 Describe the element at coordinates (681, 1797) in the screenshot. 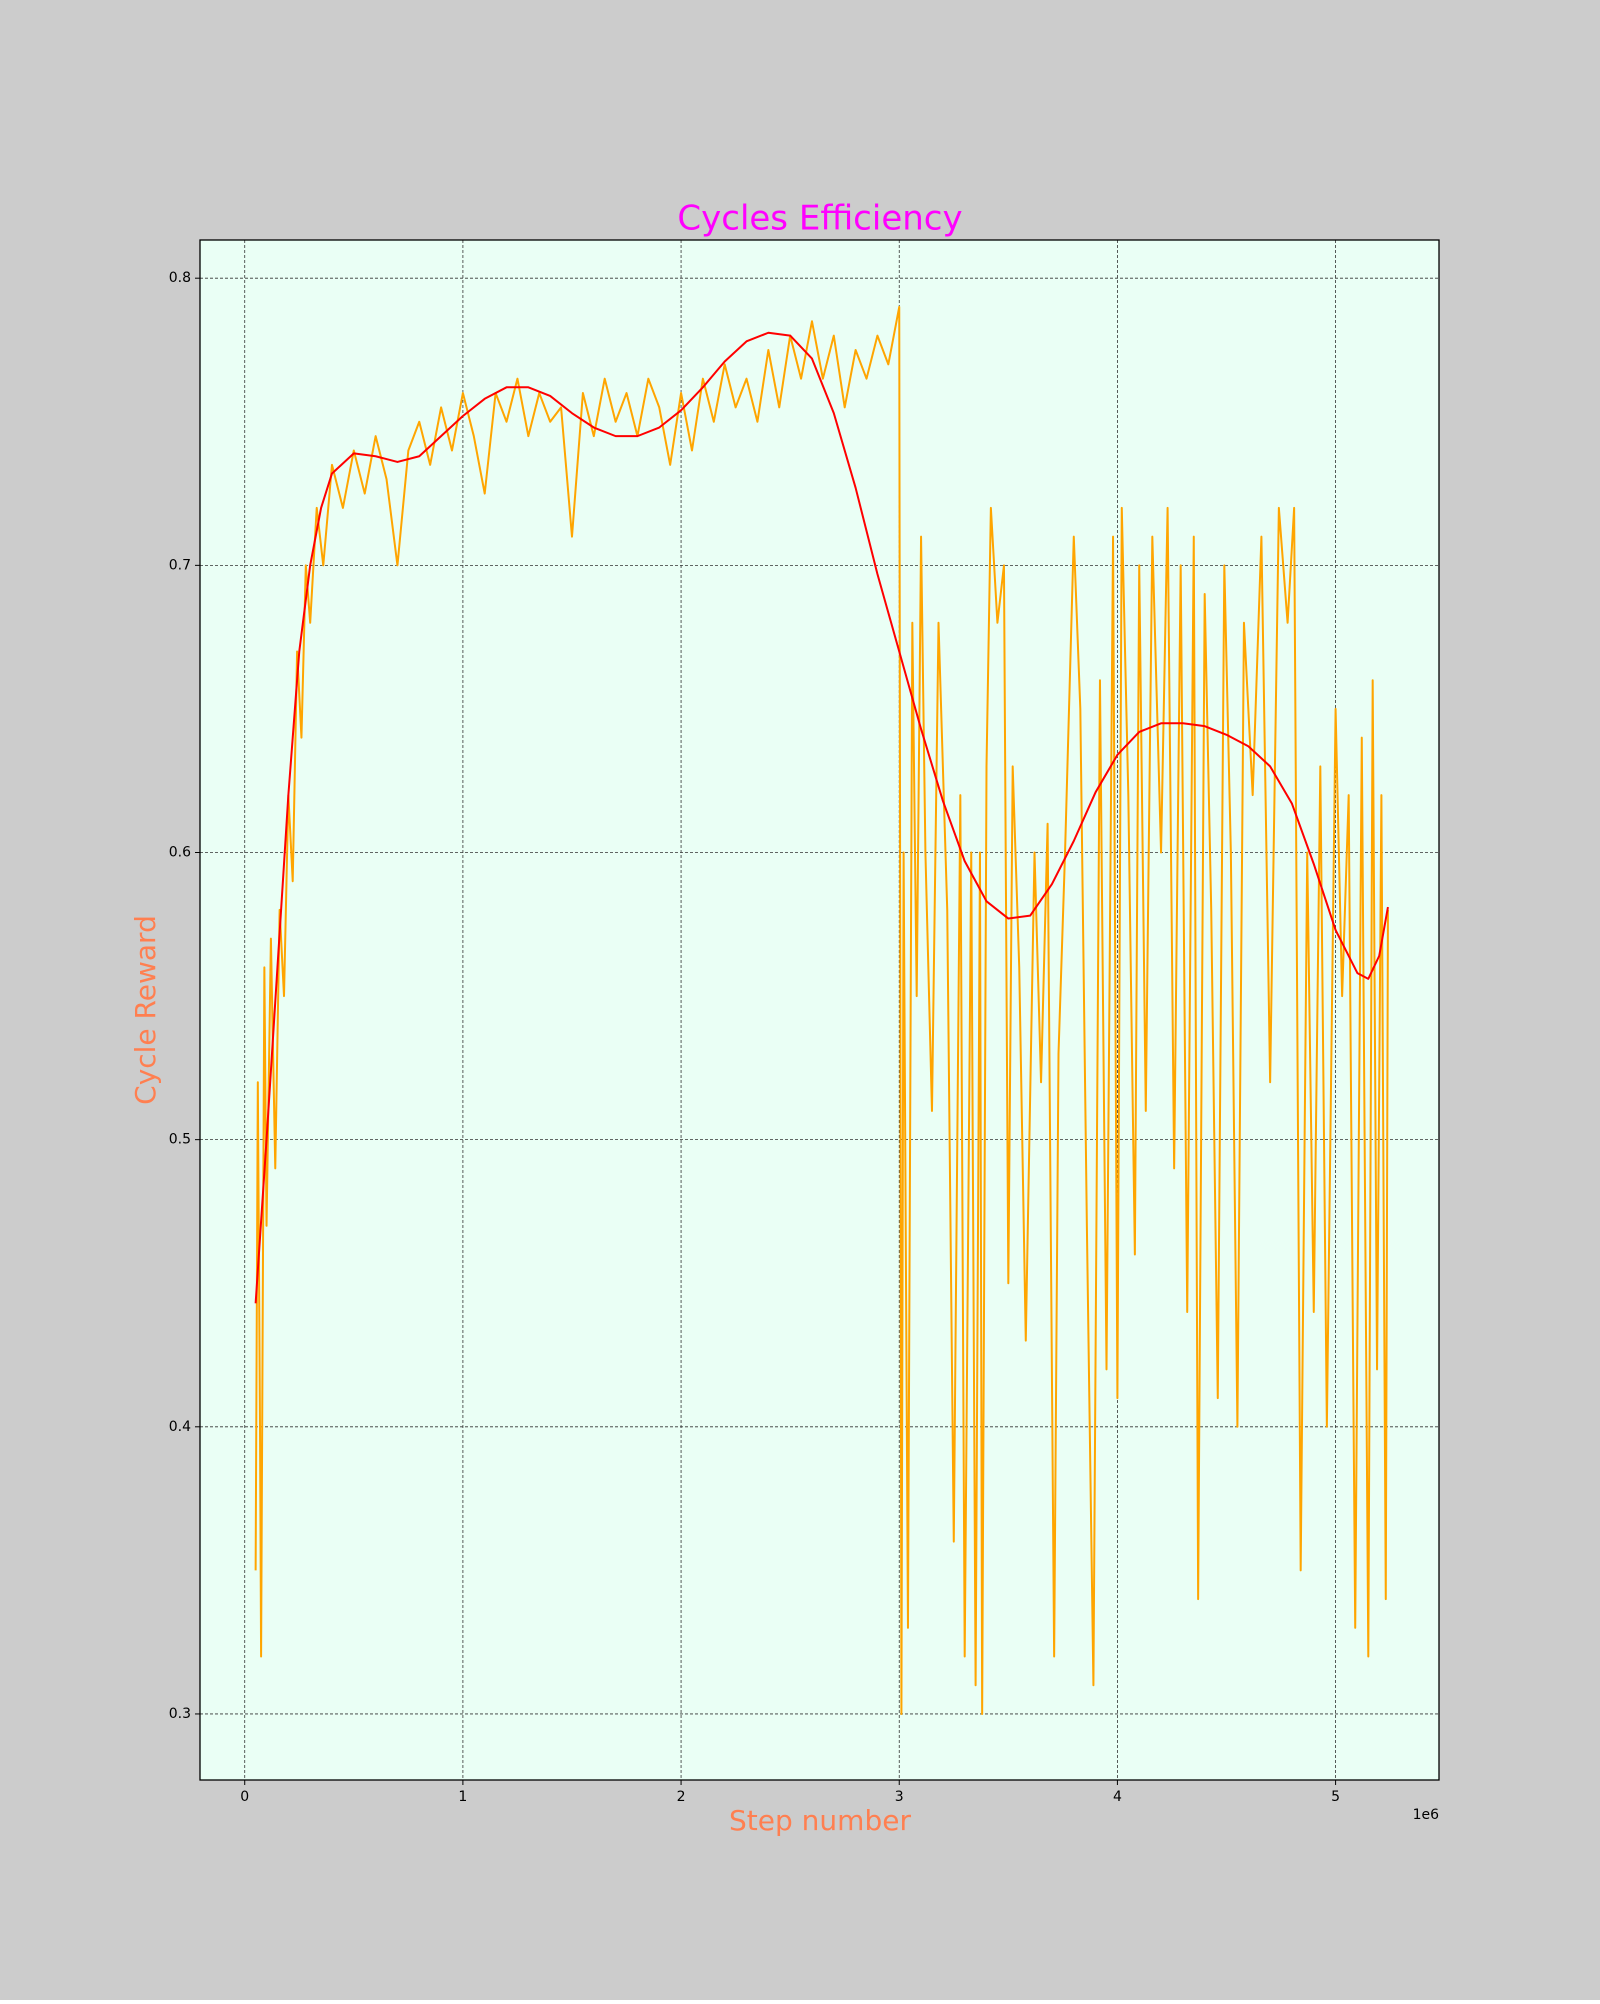

I see `x-tick-label: 2` at that location.